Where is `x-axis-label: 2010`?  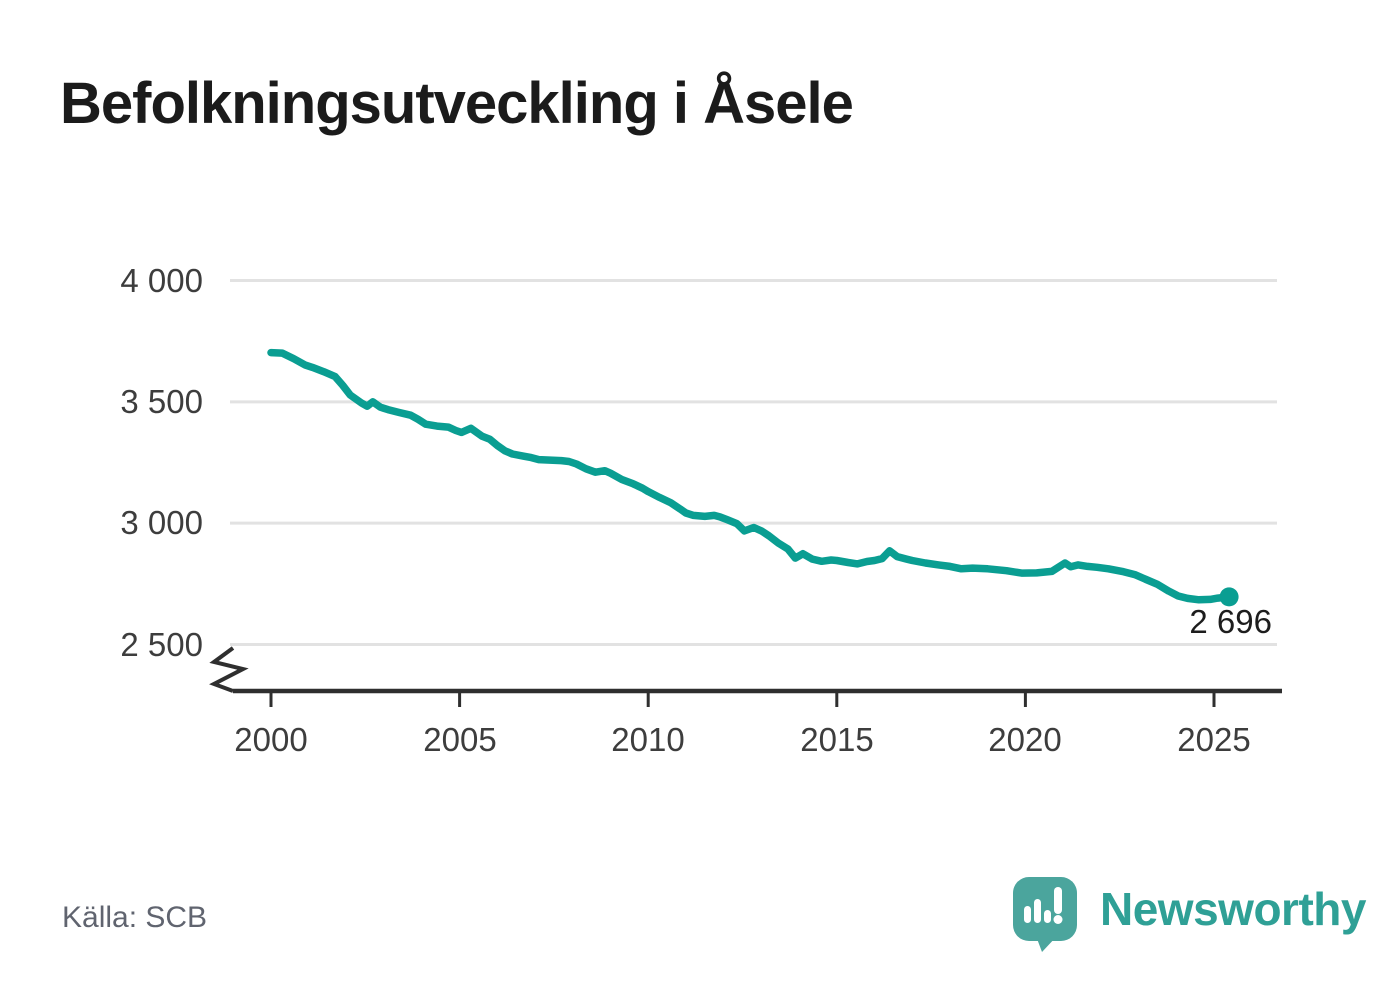 x-axis-label: 2010 is located at coordinates (648, 739).